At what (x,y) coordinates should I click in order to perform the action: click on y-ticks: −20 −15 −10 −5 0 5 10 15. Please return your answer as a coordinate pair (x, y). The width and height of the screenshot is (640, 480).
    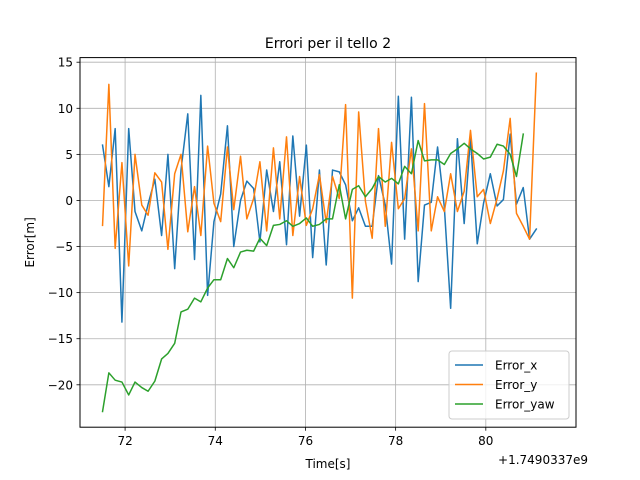
    Looking at the image, I should click on (64, 224).